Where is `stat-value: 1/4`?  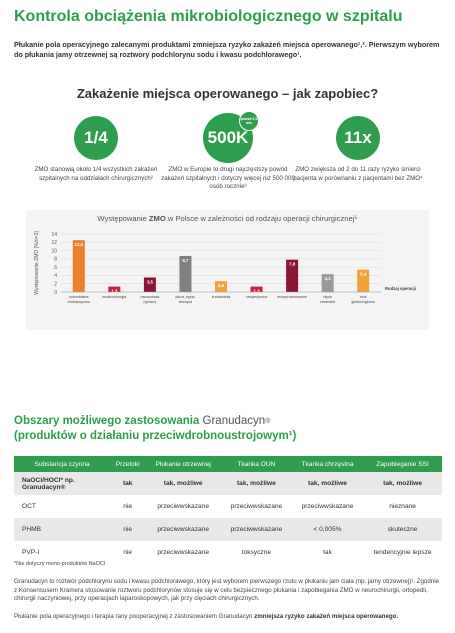
stat-value: 1/4 is located at coordinates (96, 137).